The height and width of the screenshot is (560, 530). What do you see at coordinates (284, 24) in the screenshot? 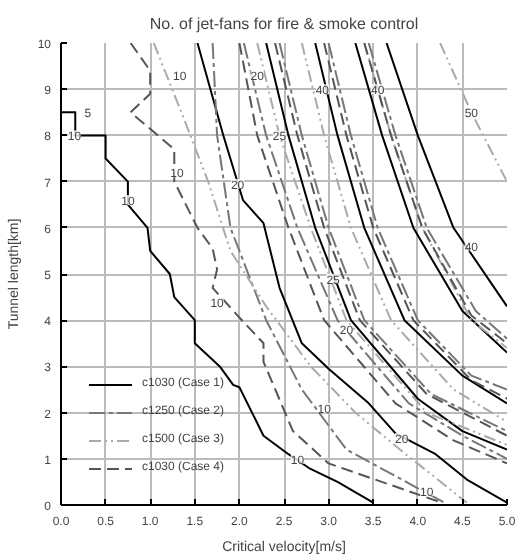
I see `chart-title: No. of jet-fans for fire & smoke control` at bounding box center [284, 24].